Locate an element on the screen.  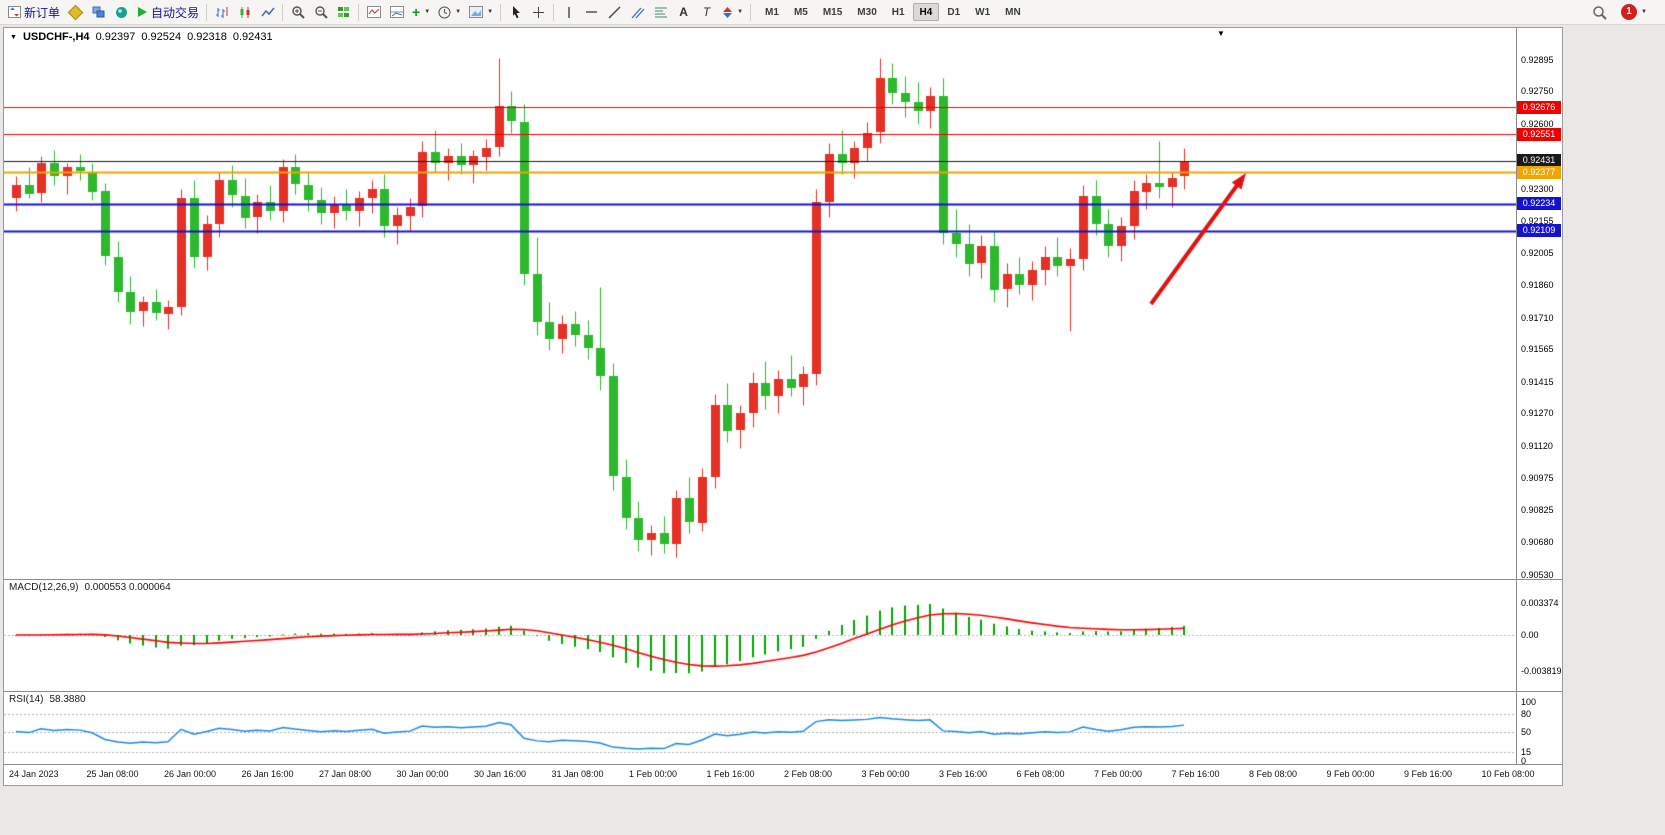
rsi-axis-label: 80 is located at coordinates (1526, 713).